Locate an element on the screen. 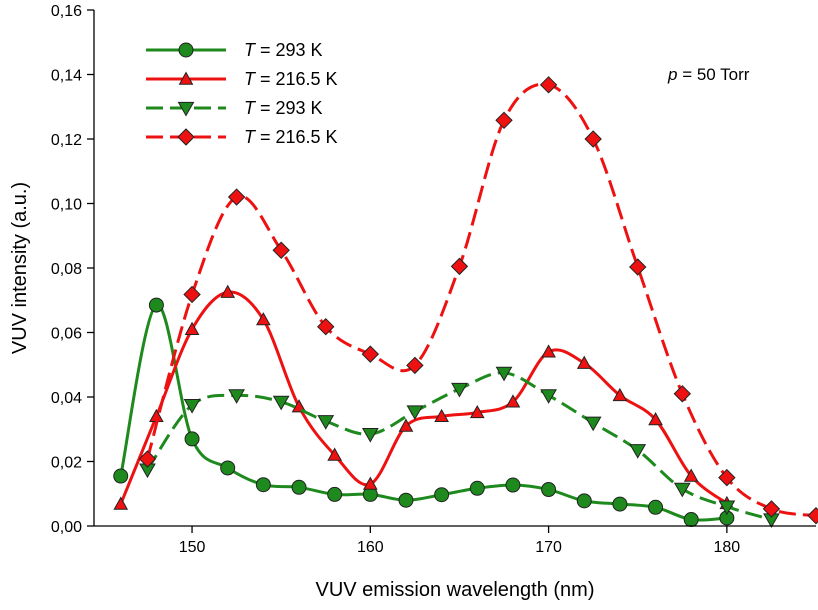 This screenshot has width=818, height=610. y-tick-label: 0,12 is located at coordinates (66, 140).